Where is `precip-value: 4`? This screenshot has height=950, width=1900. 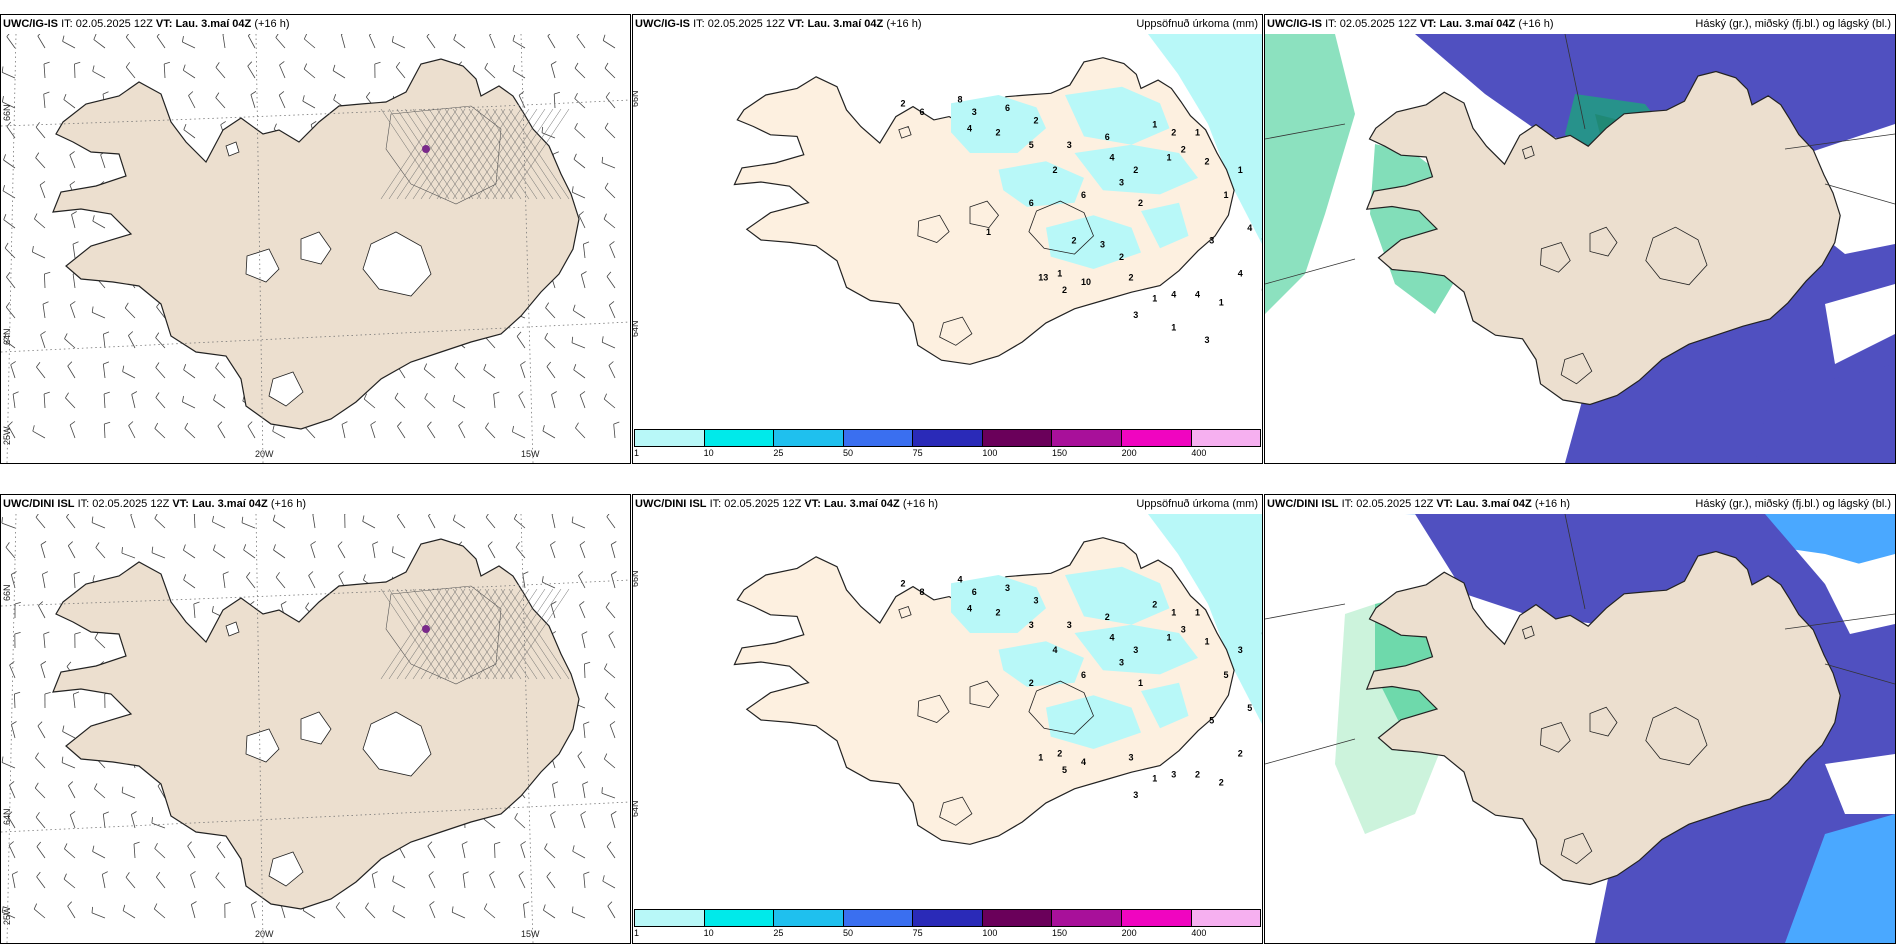
precip-value: 4 is located at coordinates (969, 609).